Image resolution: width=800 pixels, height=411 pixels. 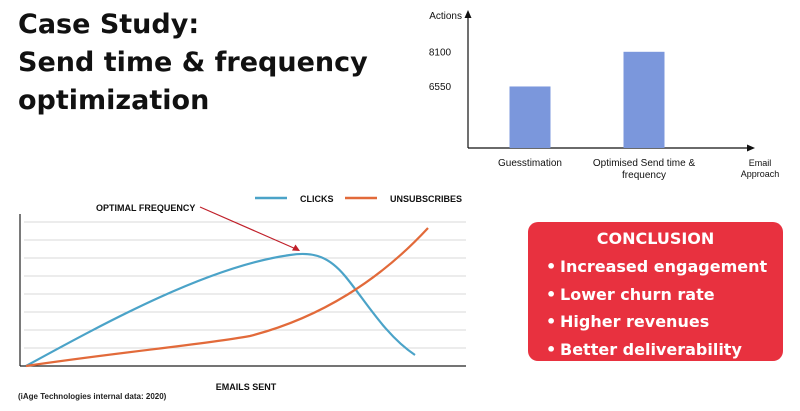 What do you see at coordinates (635, 321) in the screenshot?
I see `conclusion-item-text: Higher revenues` at bounding box center [635, 321].